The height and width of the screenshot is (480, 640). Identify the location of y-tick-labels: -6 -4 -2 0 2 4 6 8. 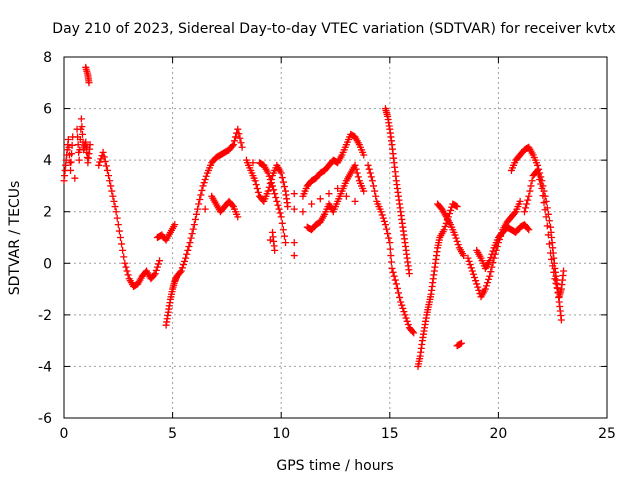
(45, 238).